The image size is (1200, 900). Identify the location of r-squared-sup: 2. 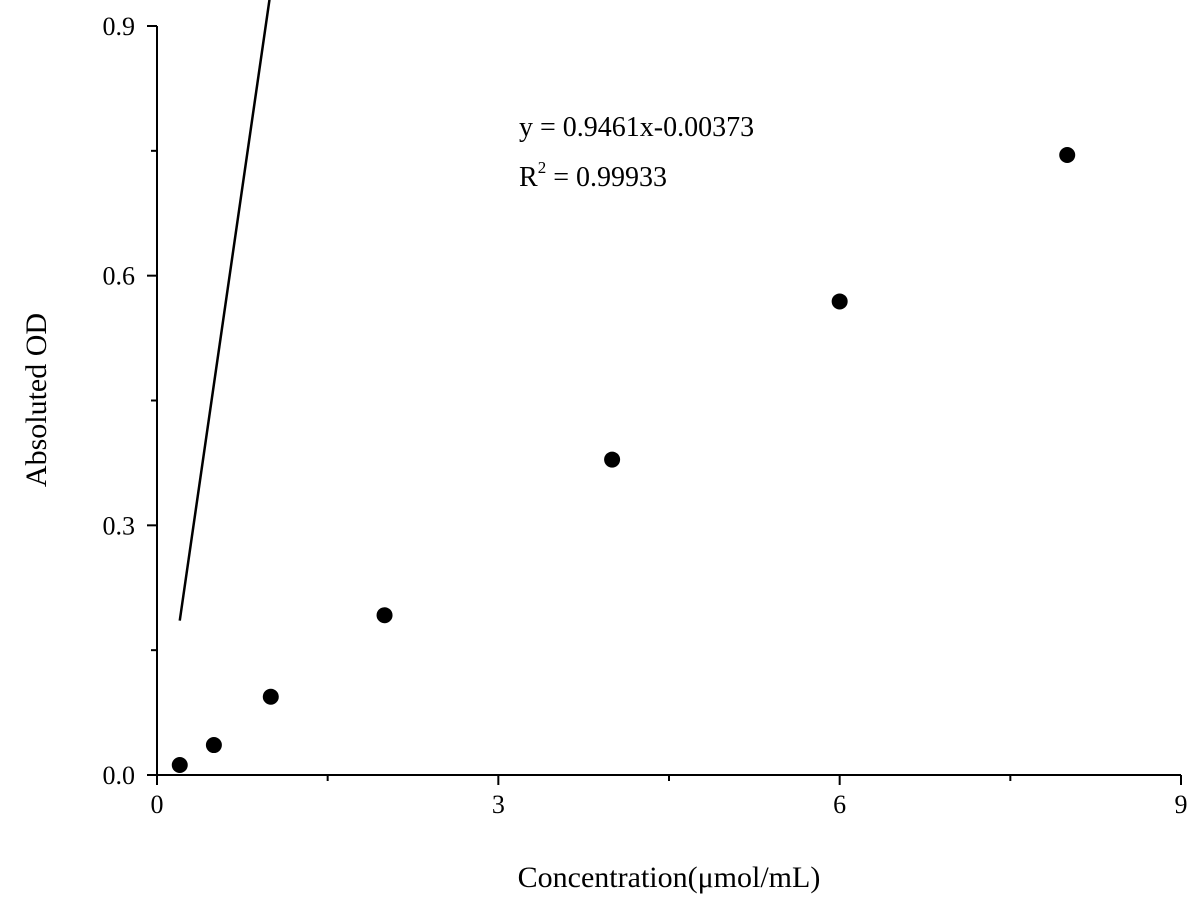
(542, 167).